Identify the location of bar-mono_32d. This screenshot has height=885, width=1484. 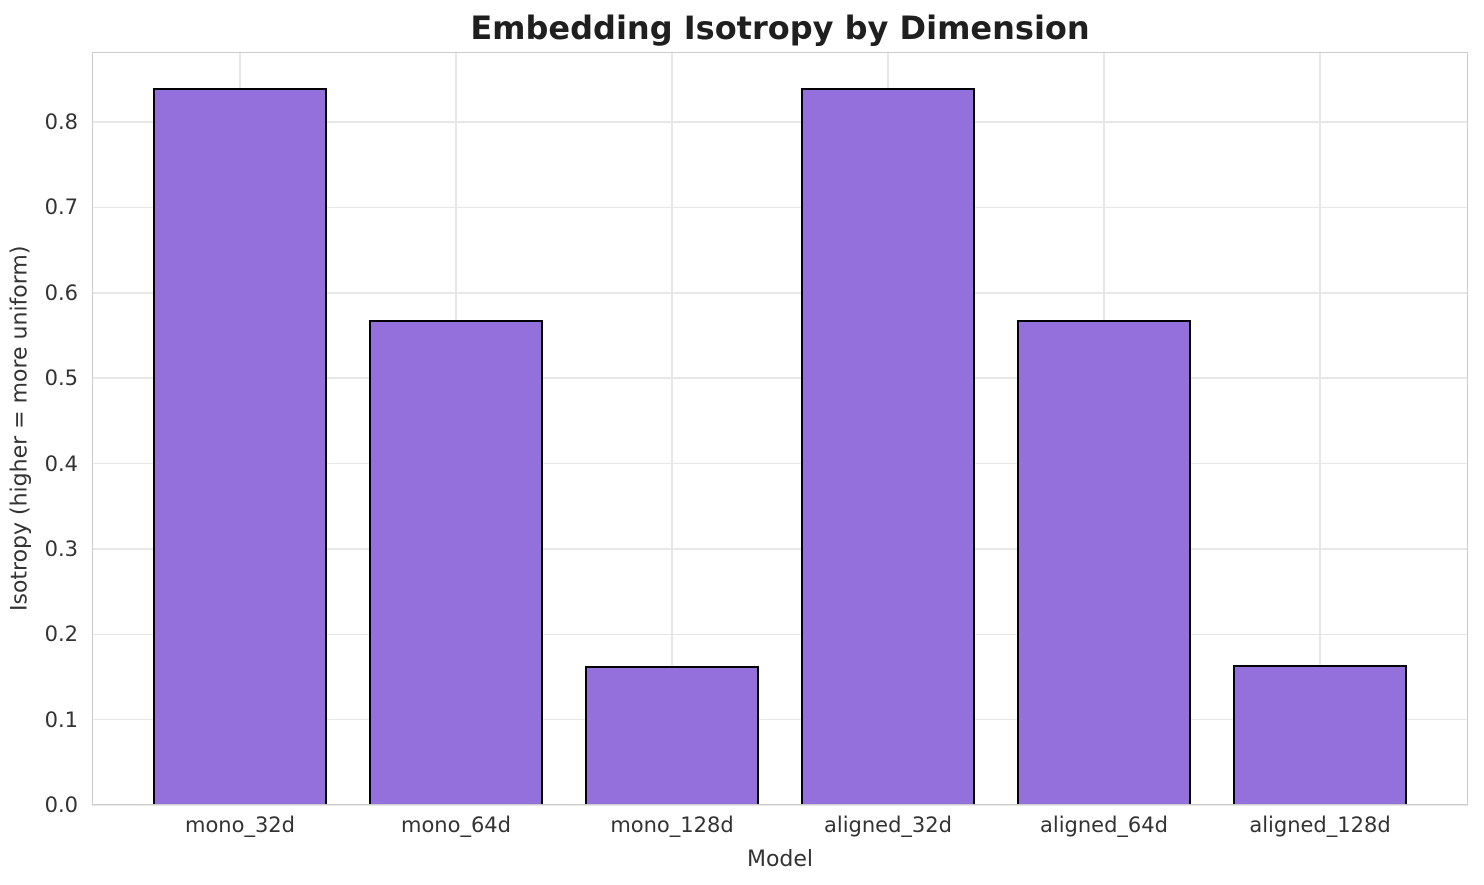
(240, 446).